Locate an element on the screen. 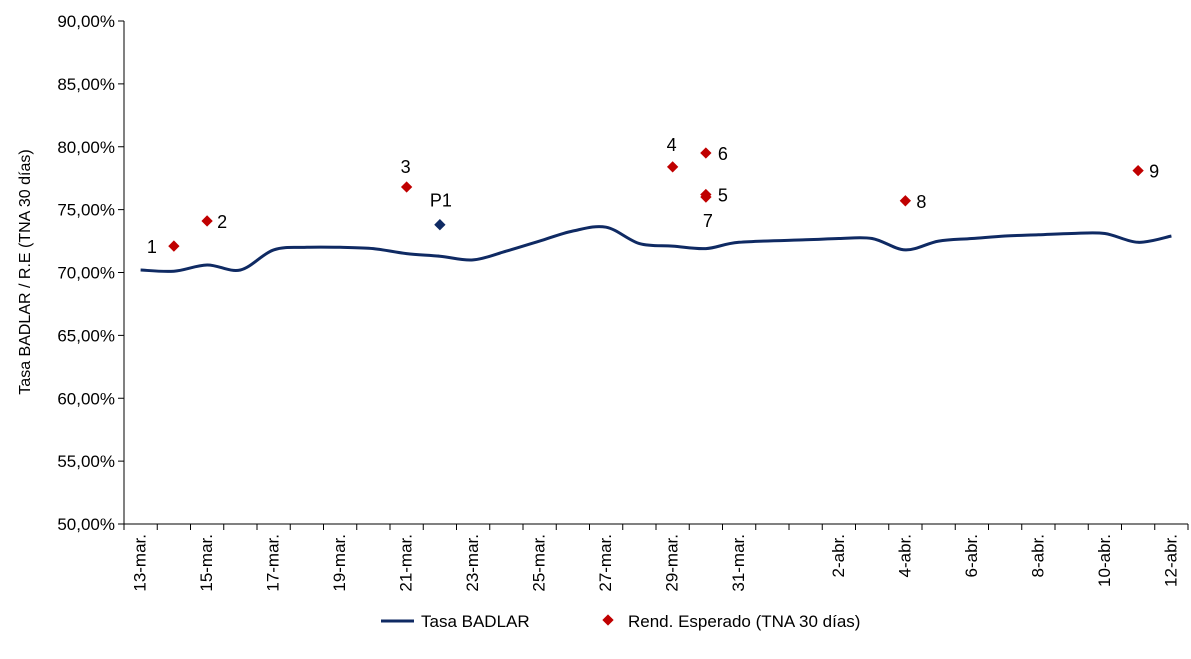 The width and height of the screenshot is (1191, 659). y-tick-label: 70,00% is located at coordinates (86, 273).